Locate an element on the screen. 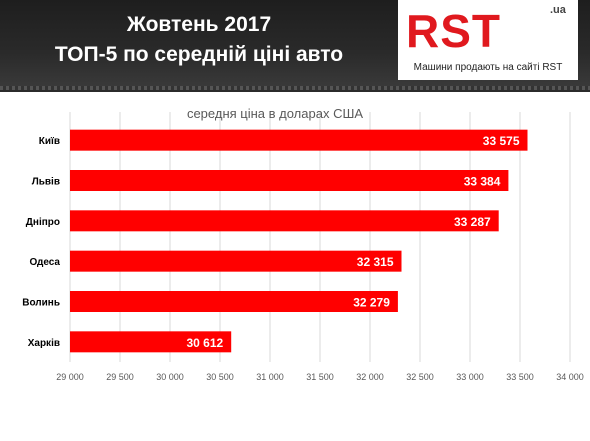 The height and width of the screenshot is (441, 590). category-label-3: Одеса is located at coordinates (44, 262).